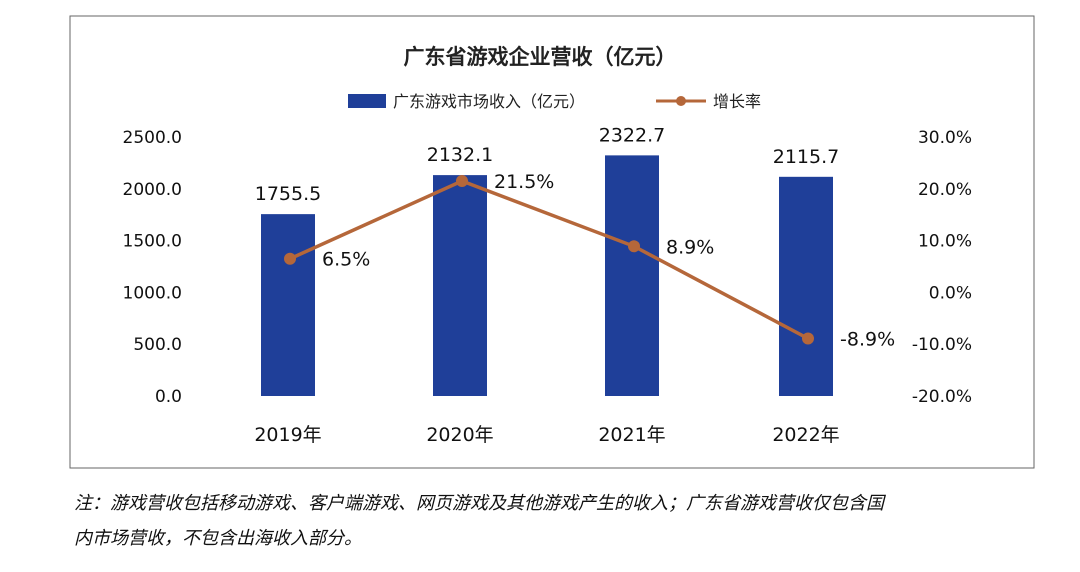 Image resolution: width=1080 pixels, height=572 pixels. Describe the element at coordinates (287, 435) in the screenshot. I see `category-label: 2019年` at that location.